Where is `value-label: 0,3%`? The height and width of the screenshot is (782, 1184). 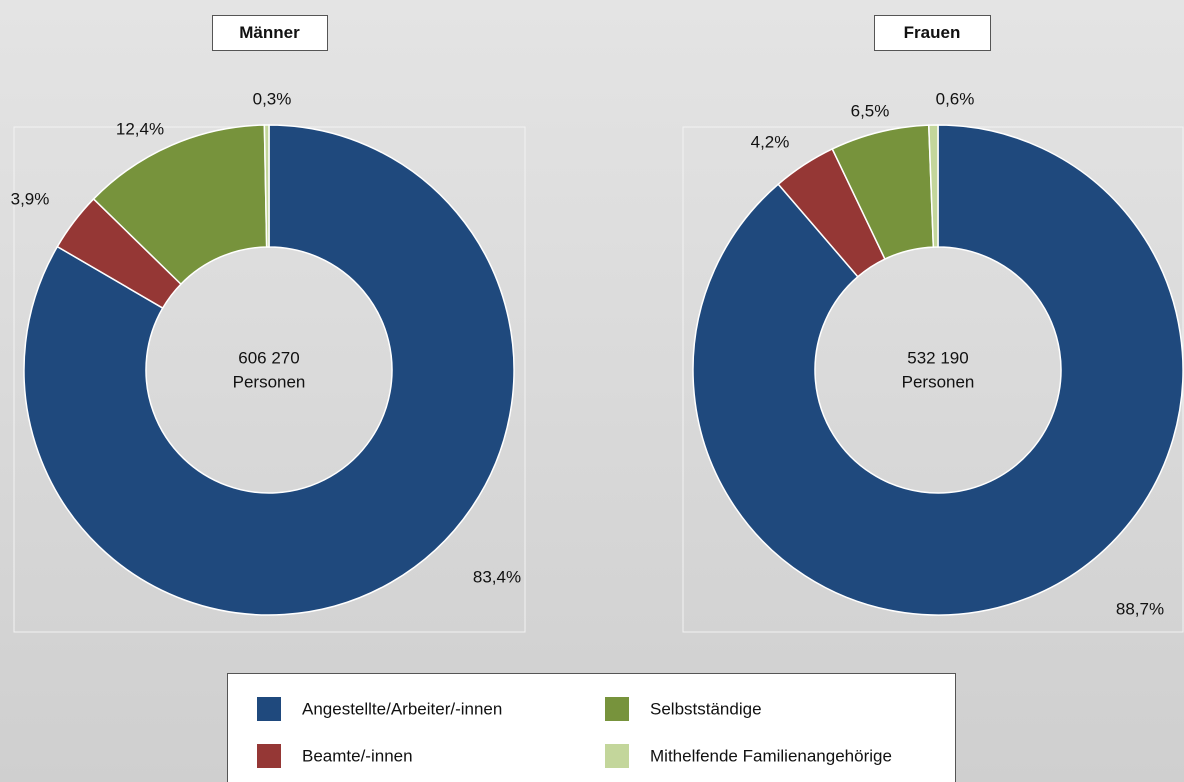
value-label: 0,3% is located at coordinates (272, 98).